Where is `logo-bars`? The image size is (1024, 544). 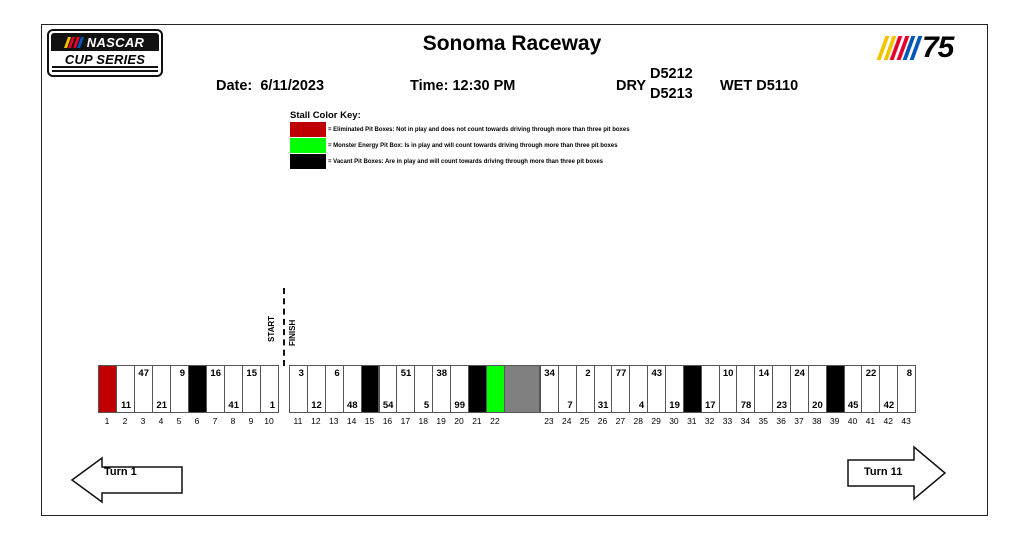 logo-bars is located at coordinates (105, 69).